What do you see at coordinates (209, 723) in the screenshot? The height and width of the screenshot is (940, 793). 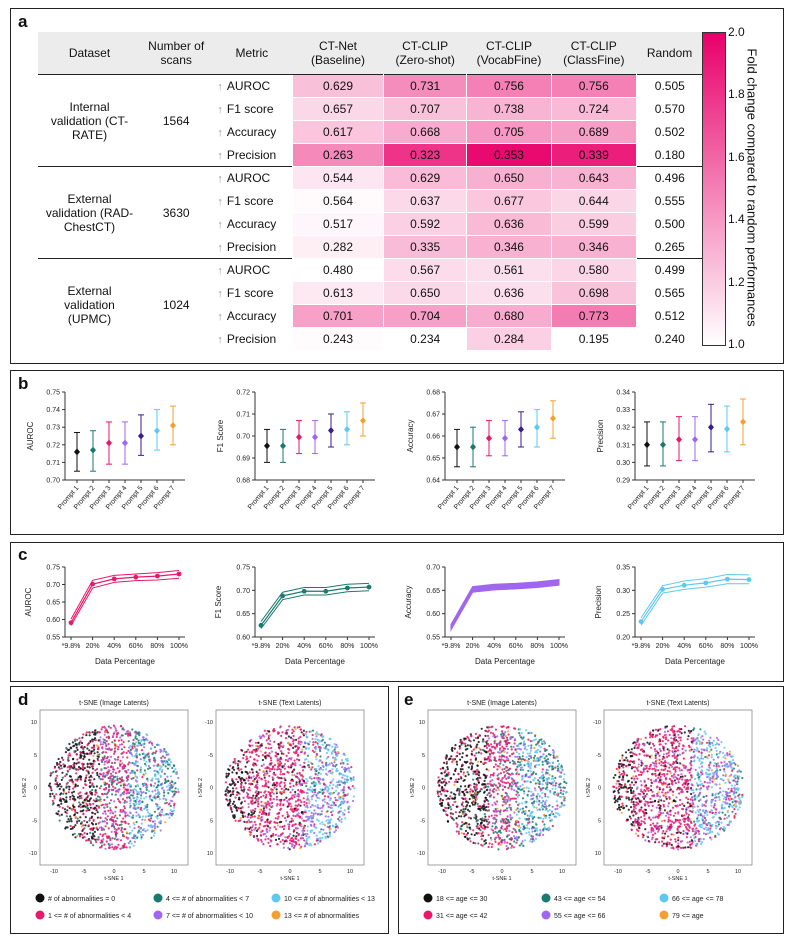 I see `y-tick-label: -10` at bounding box center [209, 723].